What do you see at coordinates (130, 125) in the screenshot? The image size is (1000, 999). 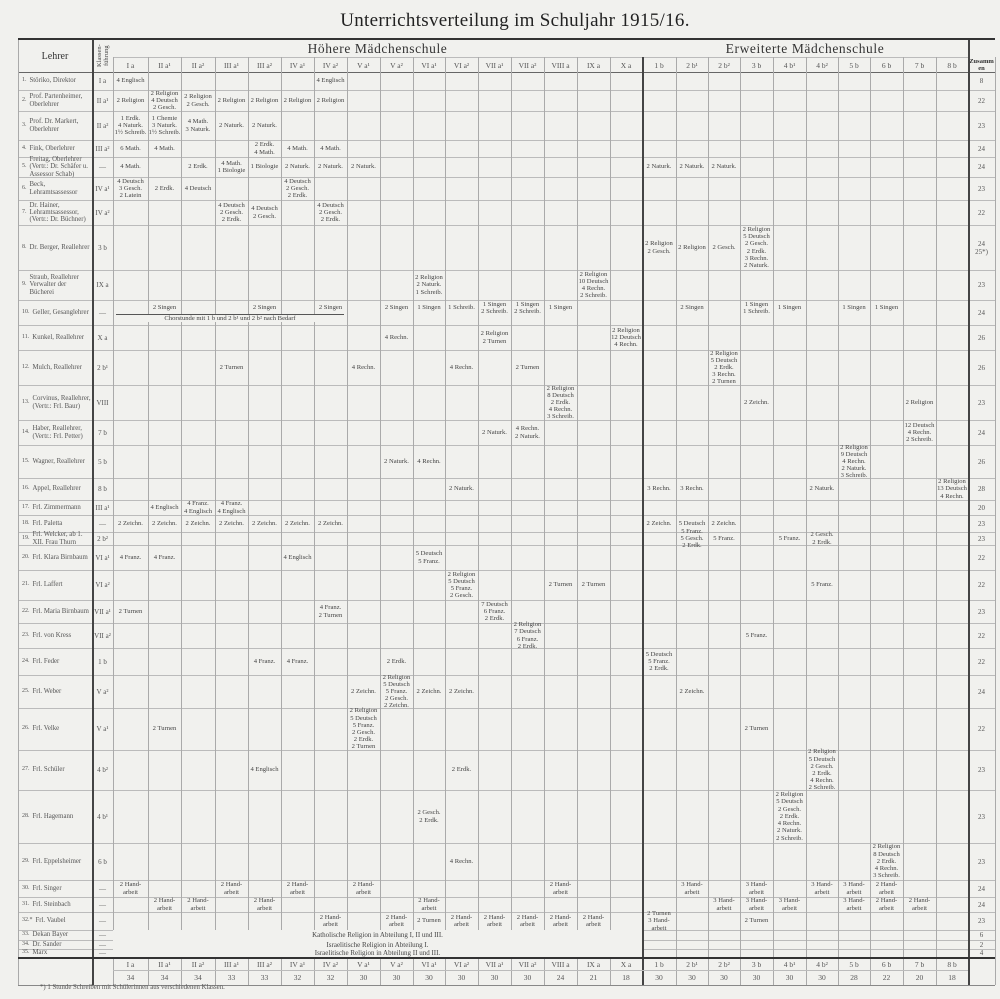 I see `lesson-cell-Ia: 1 Erdk. 4 Naturk. 1½ Schreib.` at bounding box center [130, 125].